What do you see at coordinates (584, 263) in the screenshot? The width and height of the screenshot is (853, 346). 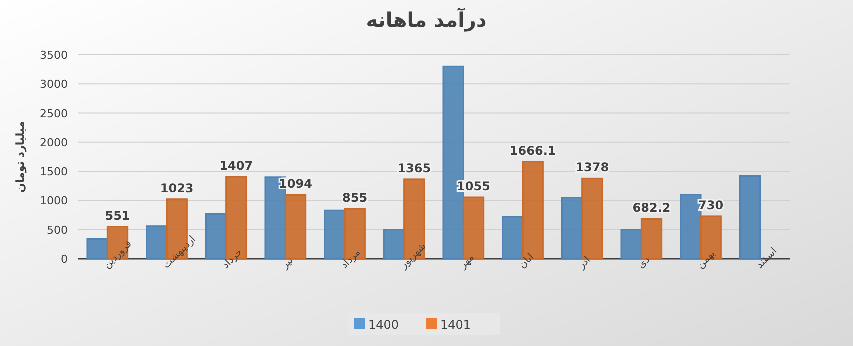 I see `x-tick-label: اذر` at bounding box center [584, 263].